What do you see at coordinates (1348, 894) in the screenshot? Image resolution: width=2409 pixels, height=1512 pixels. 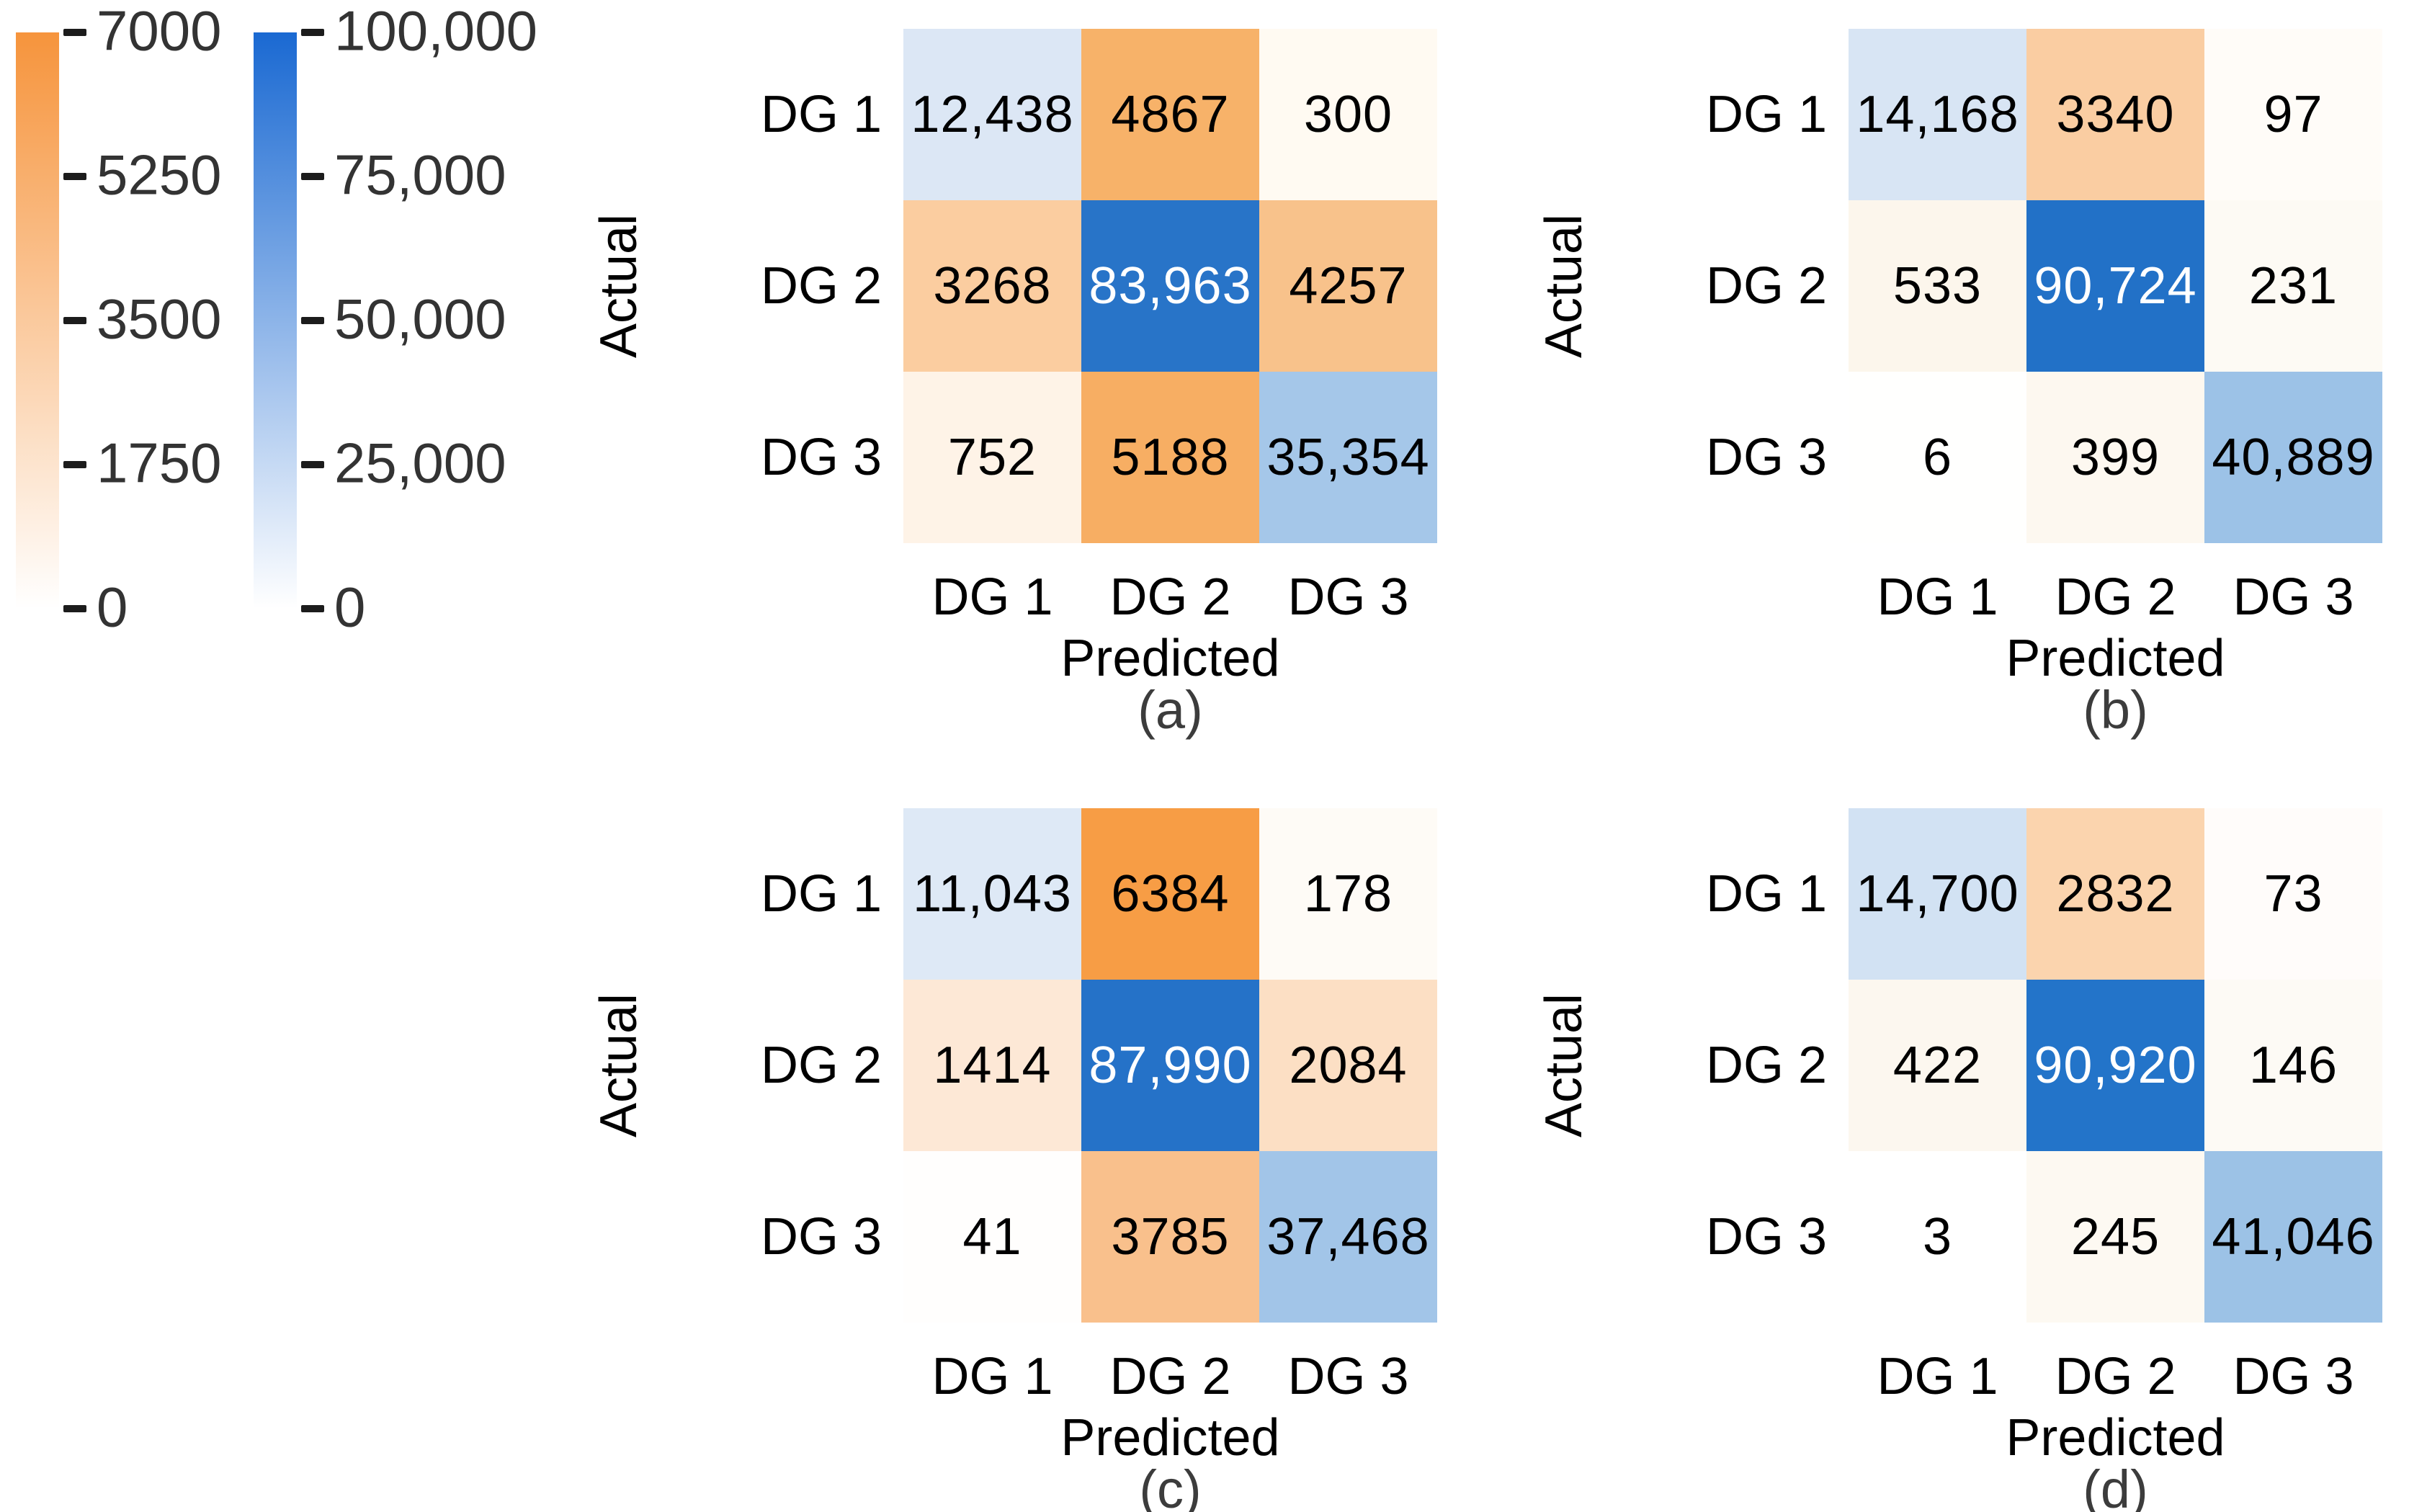 I see `matrix-cell: 178` at bounding box center [1348, 894].